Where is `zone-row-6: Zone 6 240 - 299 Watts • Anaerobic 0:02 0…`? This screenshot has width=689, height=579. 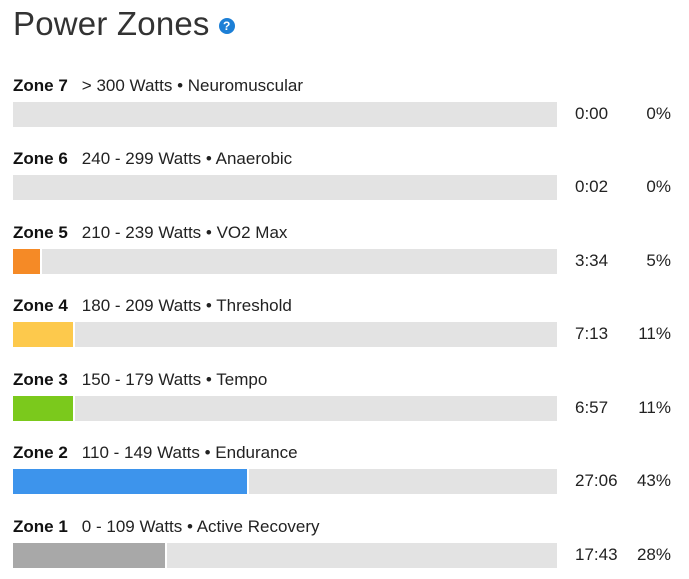 zone-row-6: Zone 6 240 - 299 Watts • Anaerobic 0:02 0… is located at coordinates (344, 178).